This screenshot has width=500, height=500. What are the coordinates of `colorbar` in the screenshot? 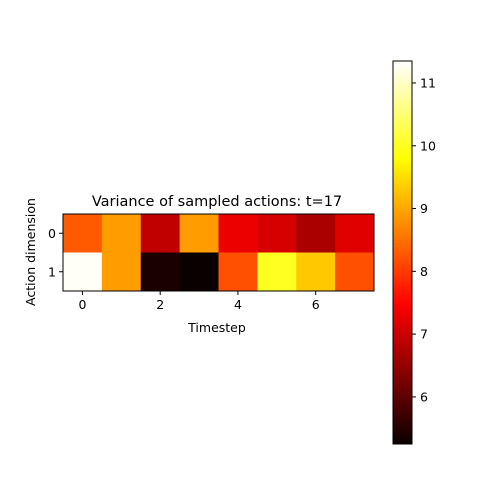 It's located at (402, 252).